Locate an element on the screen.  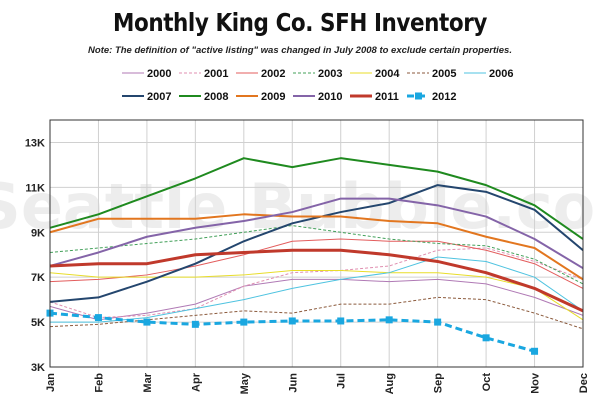
series-line-2004 is located at coordinates (316, 295).